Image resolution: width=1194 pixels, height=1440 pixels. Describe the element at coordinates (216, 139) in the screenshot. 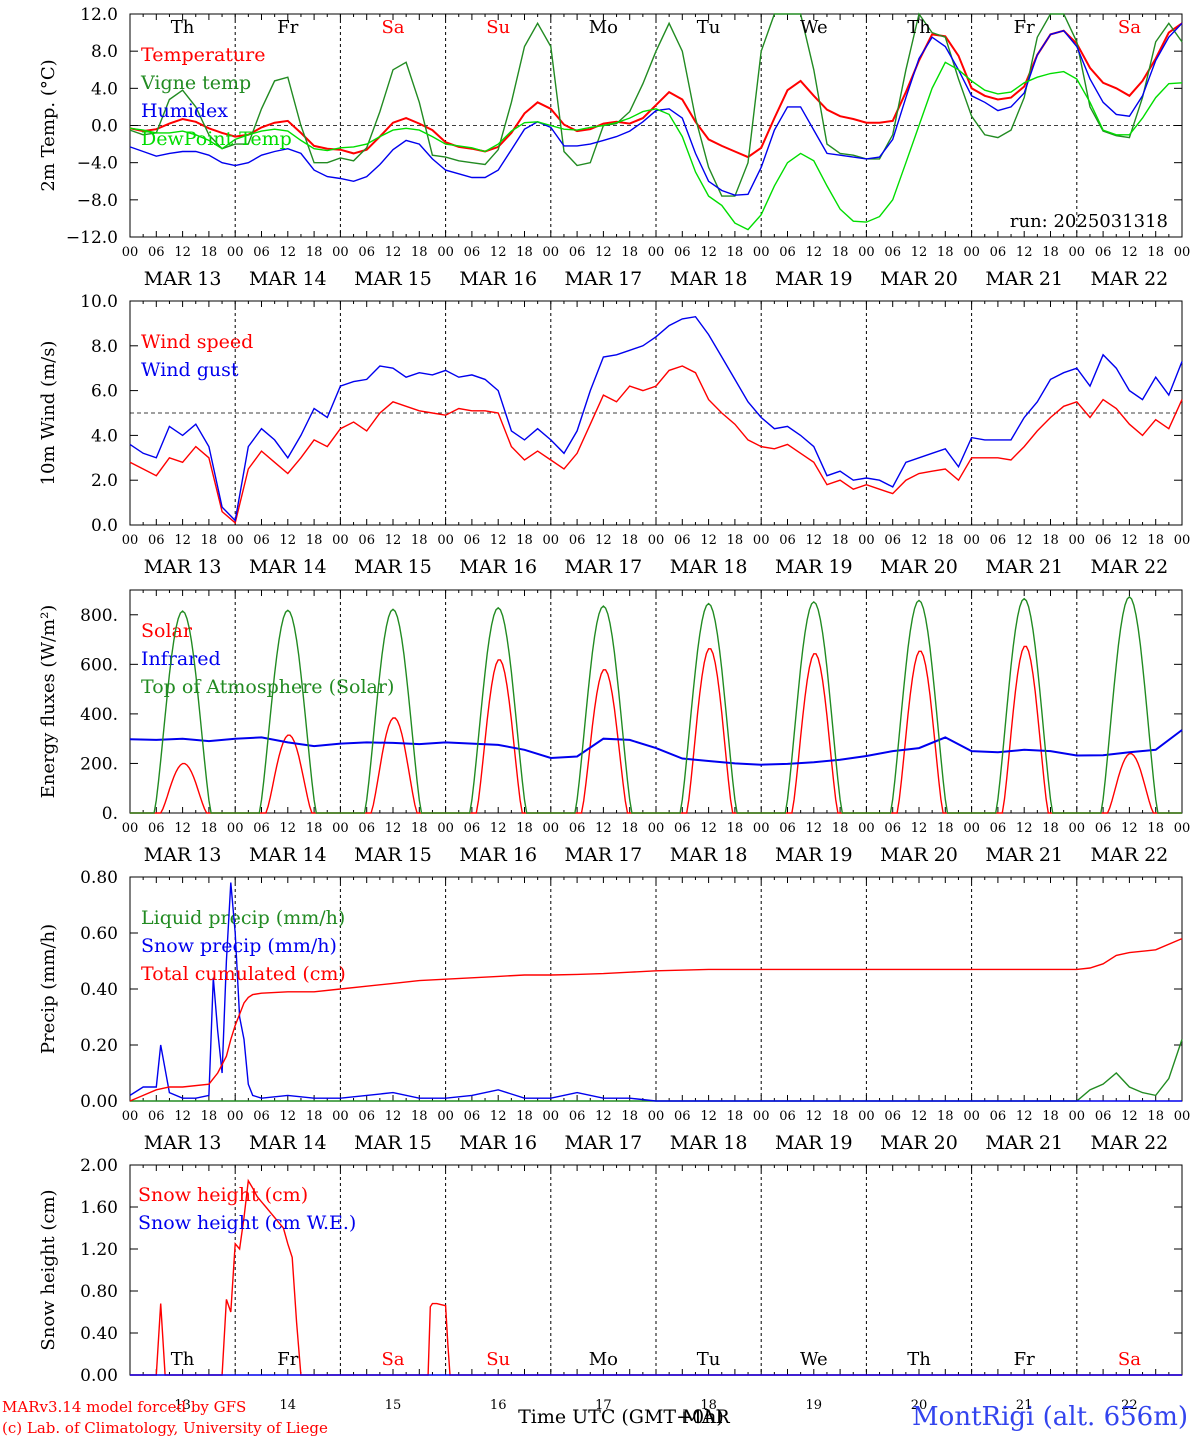

I see `legend-entry: DewPoint Temp` at that location.